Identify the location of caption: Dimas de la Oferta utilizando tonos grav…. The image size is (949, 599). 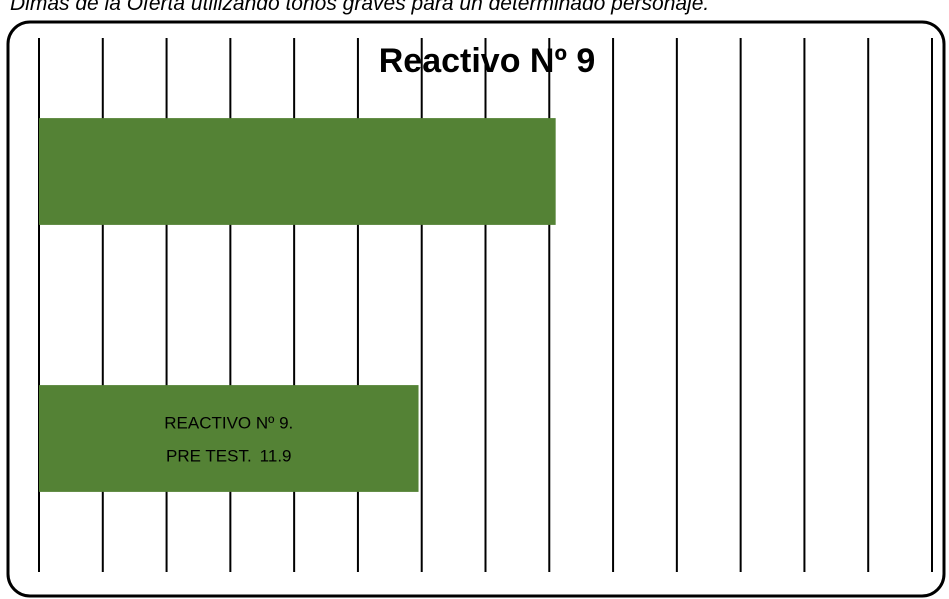
(359, 7).